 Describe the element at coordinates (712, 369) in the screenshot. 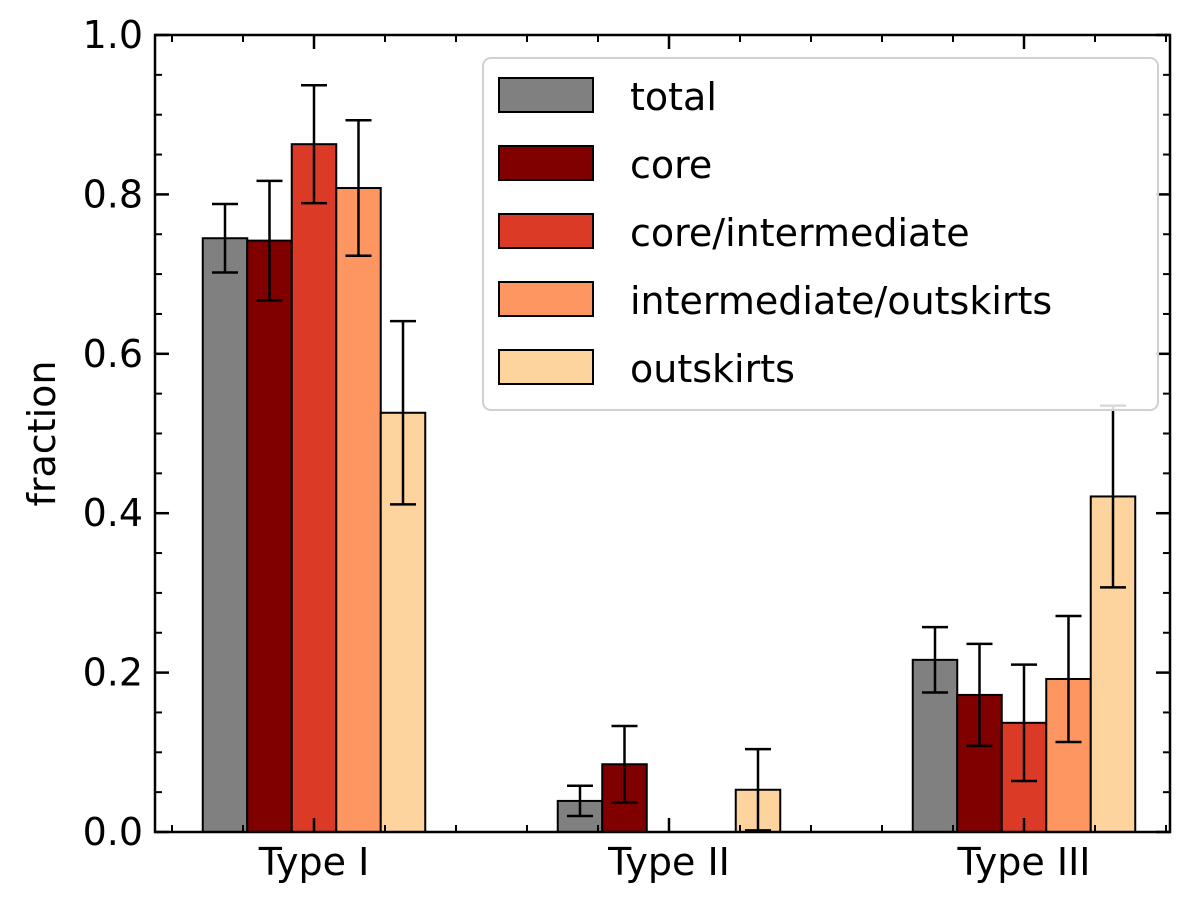

I see `legend-label: outskirts` at that location.